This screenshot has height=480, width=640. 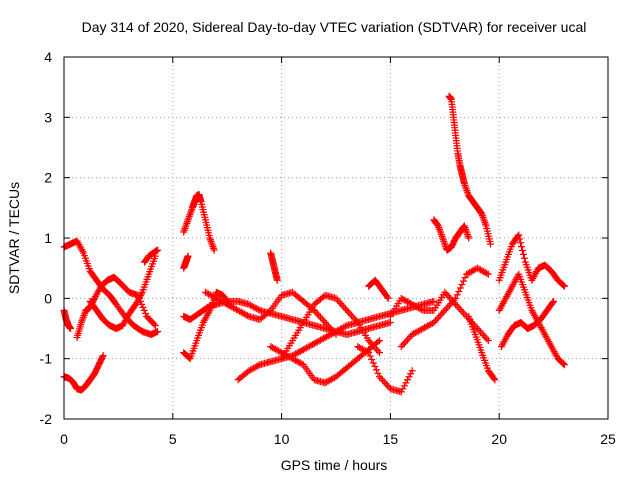 What do you see at coordinates (48, 298) in the screenshot?
I see `y-tick-label: 0` at bounding box center [48, 298].